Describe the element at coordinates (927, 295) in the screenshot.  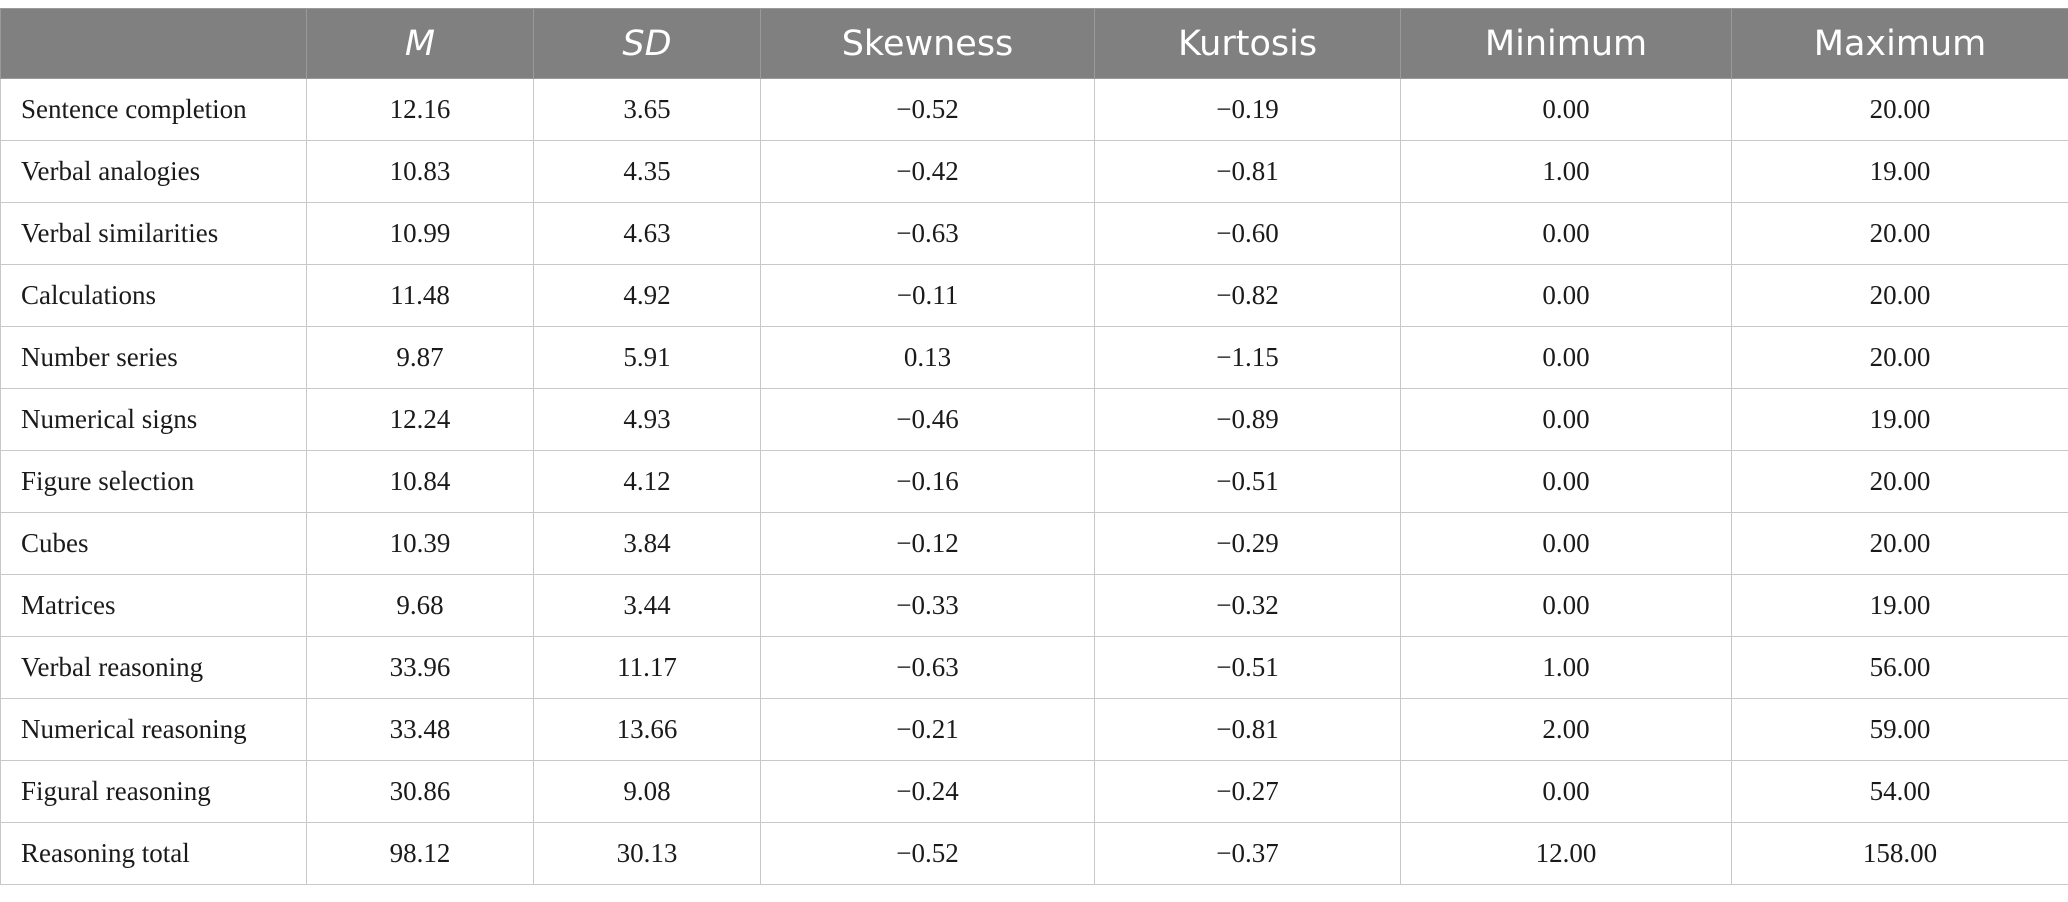
I see `skewness-value: −0.11` at that location.